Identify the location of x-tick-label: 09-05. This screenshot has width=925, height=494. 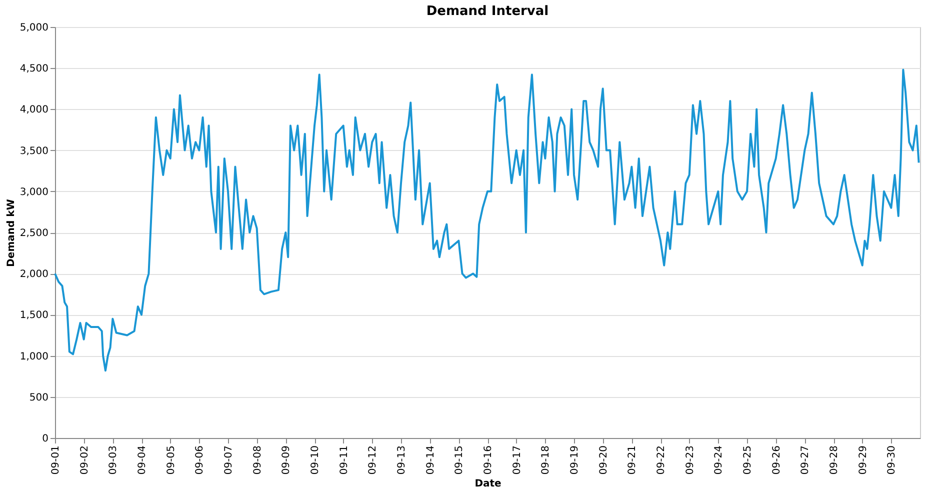
(171, 460).